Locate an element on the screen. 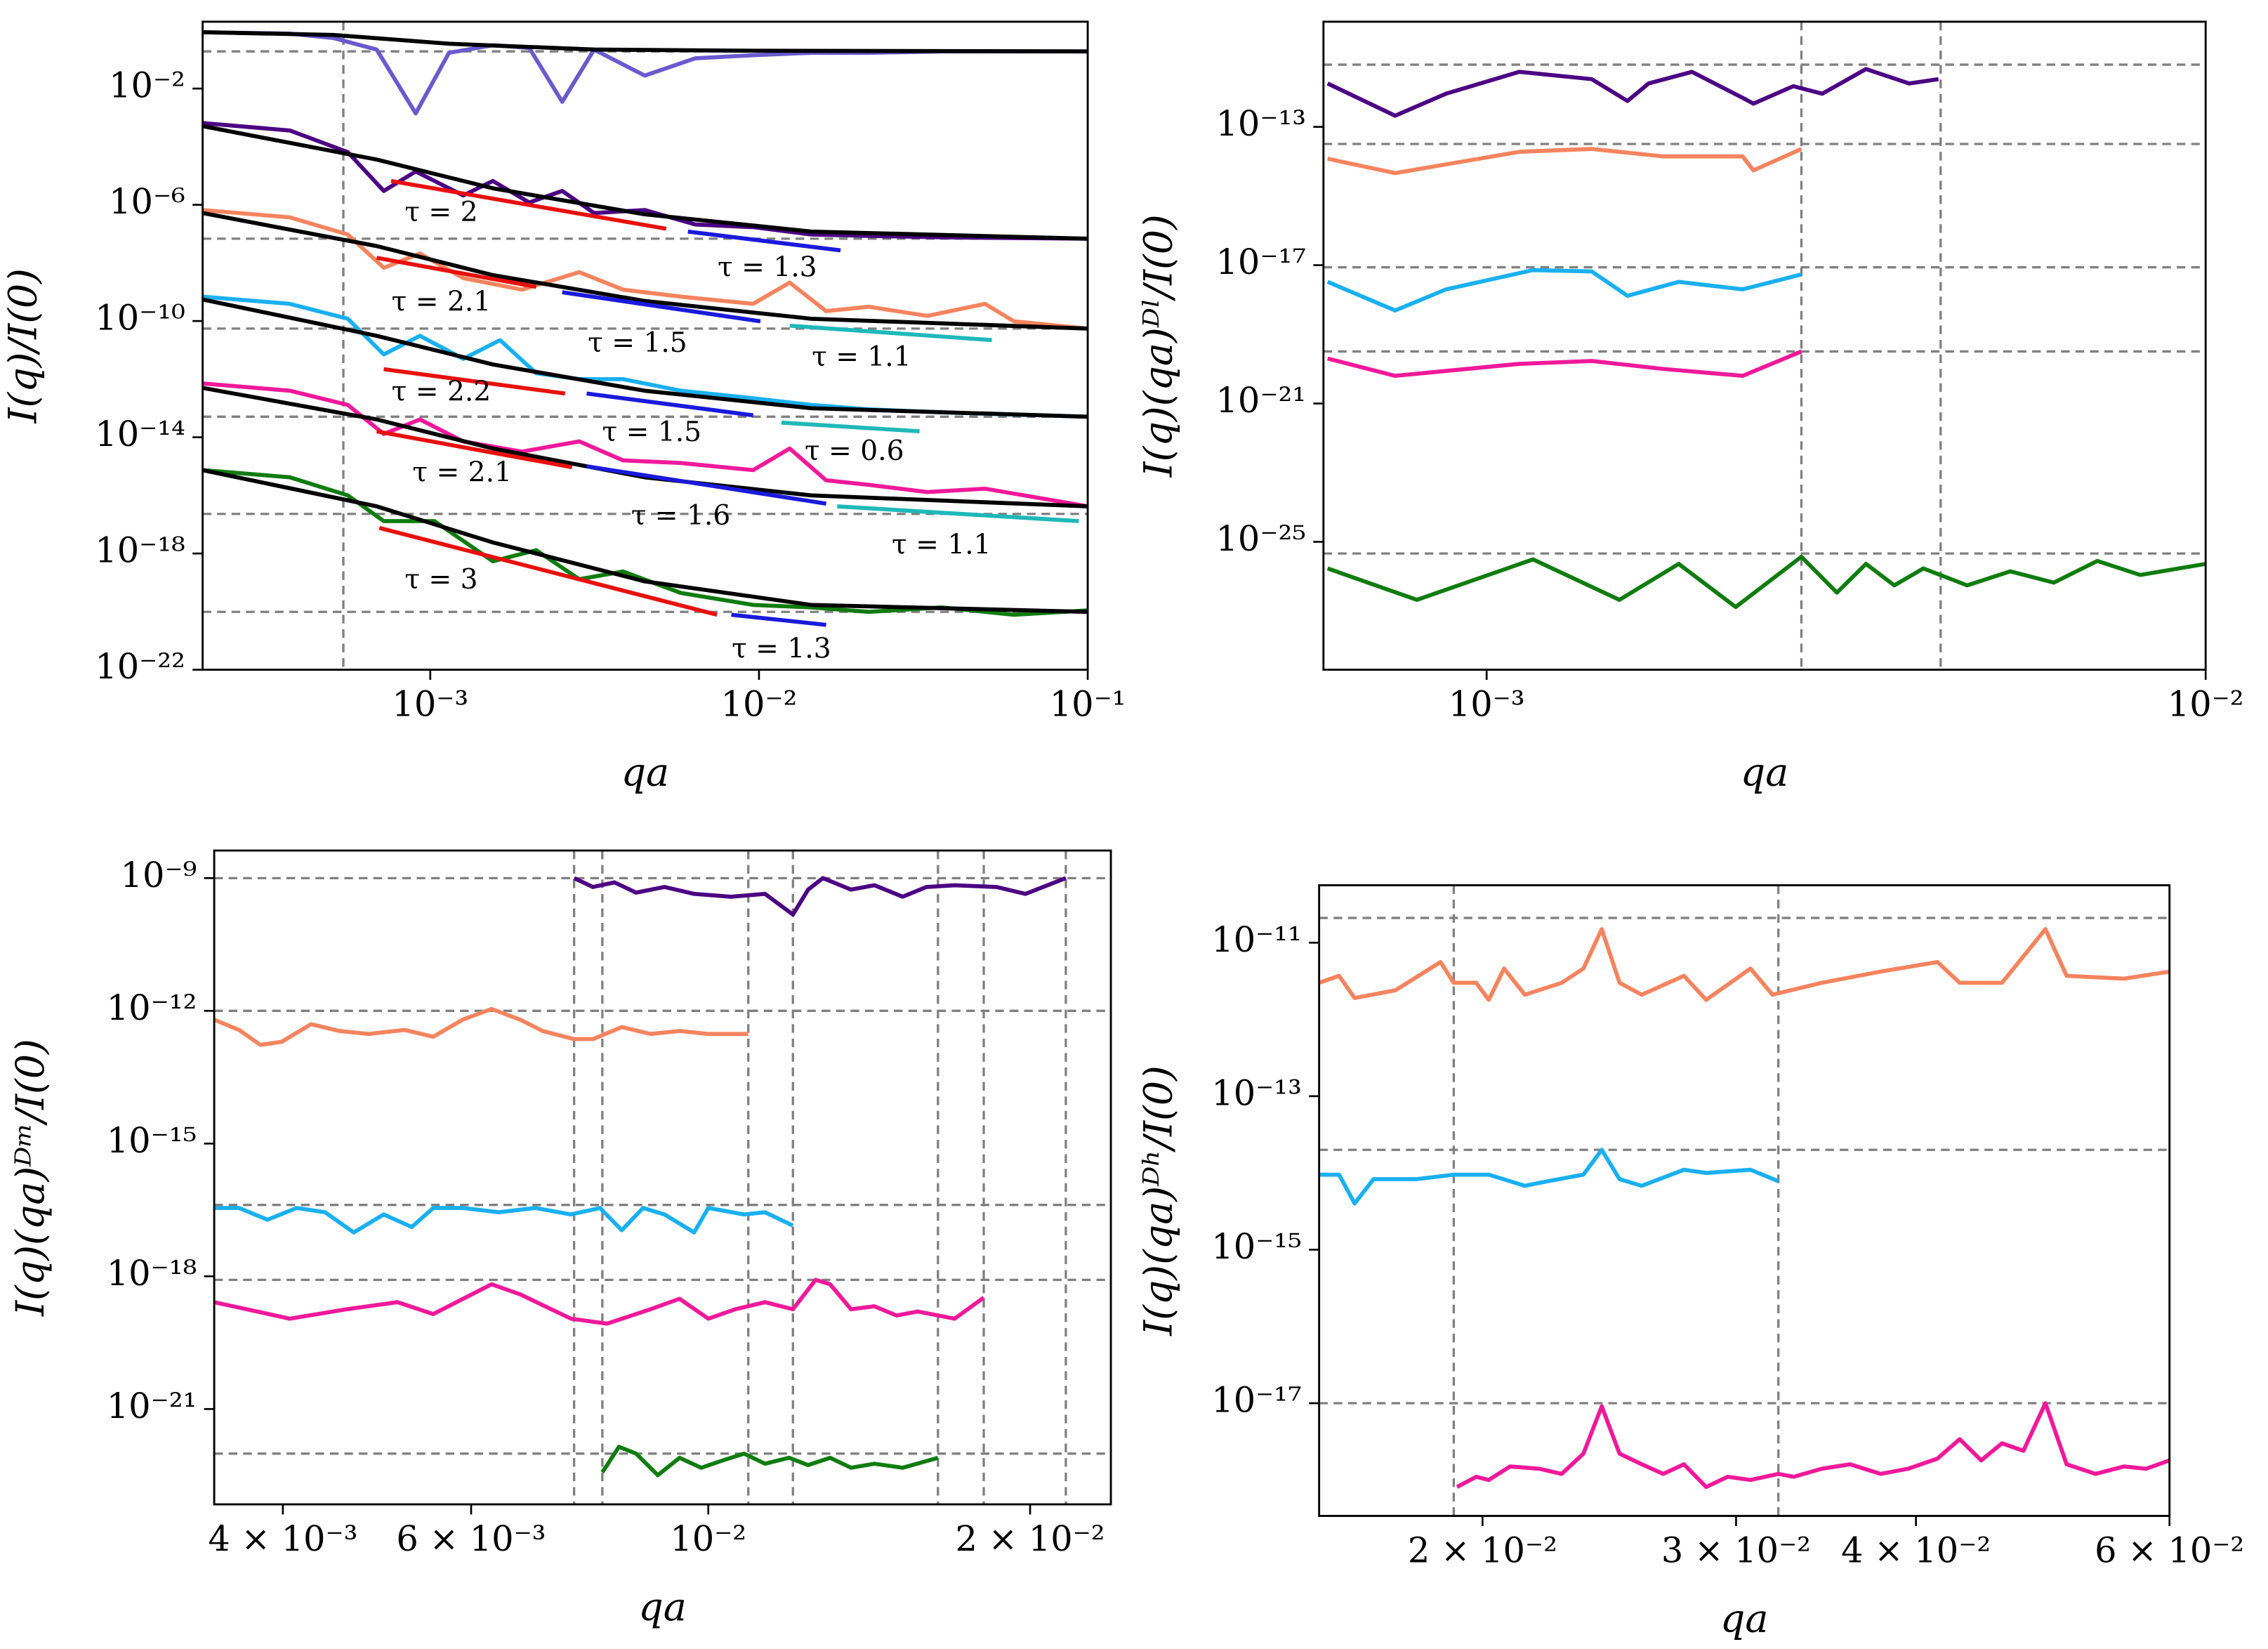  annotation: τ = 1.6 is located at coordinates (681, 516).